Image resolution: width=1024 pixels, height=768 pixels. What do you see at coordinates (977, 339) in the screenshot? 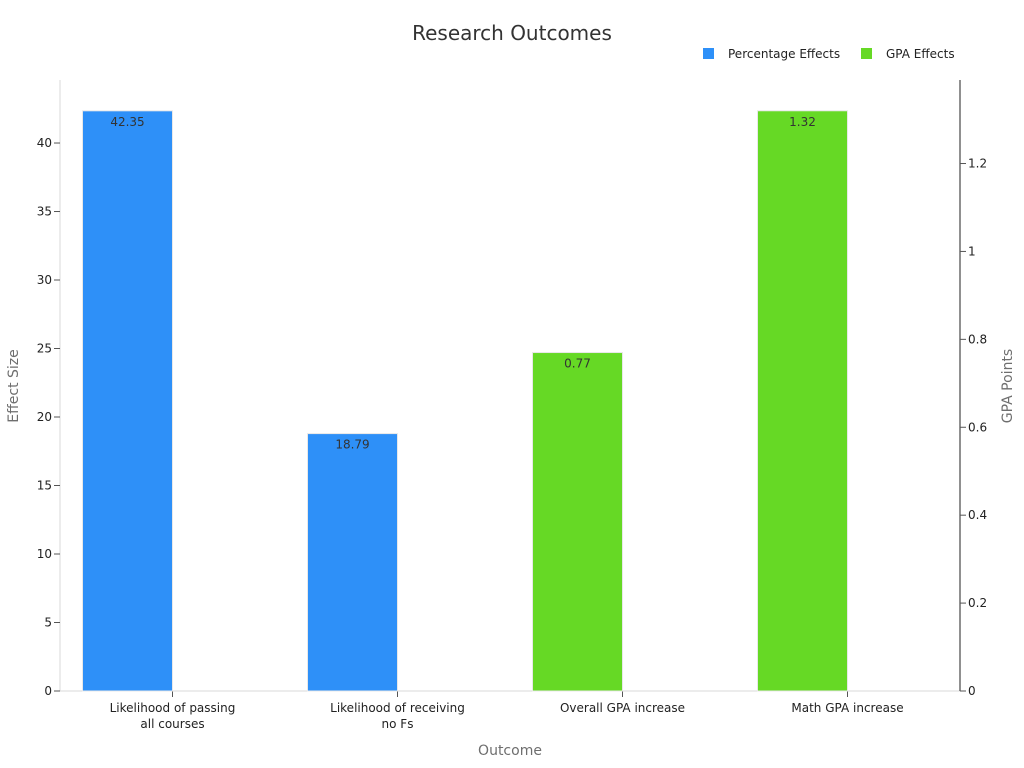
I see `y2-tick-label: 0.8` at bounding box center [977, 339].